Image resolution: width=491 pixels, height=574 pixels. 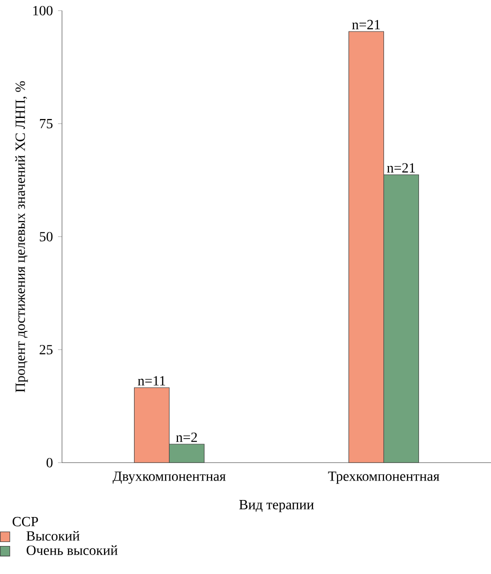 What do you see at coordinates (169, 478) in the screenshot?
I see `x-tick-label: Двухкомпонентная` at bounding box center [169, 478].